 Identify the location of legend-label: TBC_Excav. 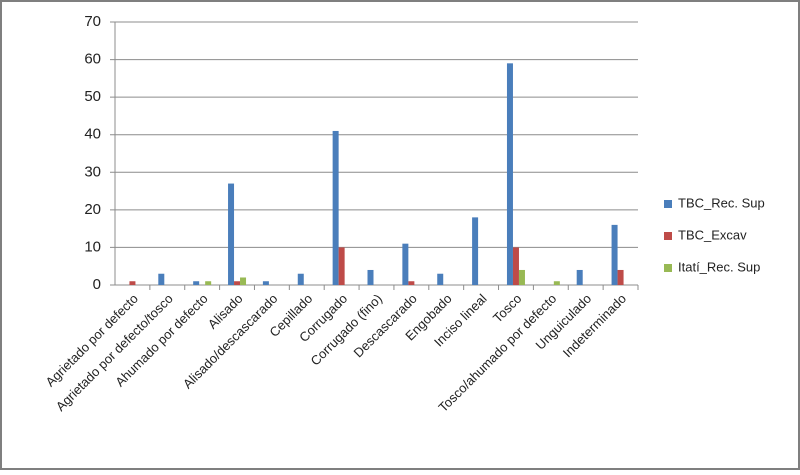
(712, 234).